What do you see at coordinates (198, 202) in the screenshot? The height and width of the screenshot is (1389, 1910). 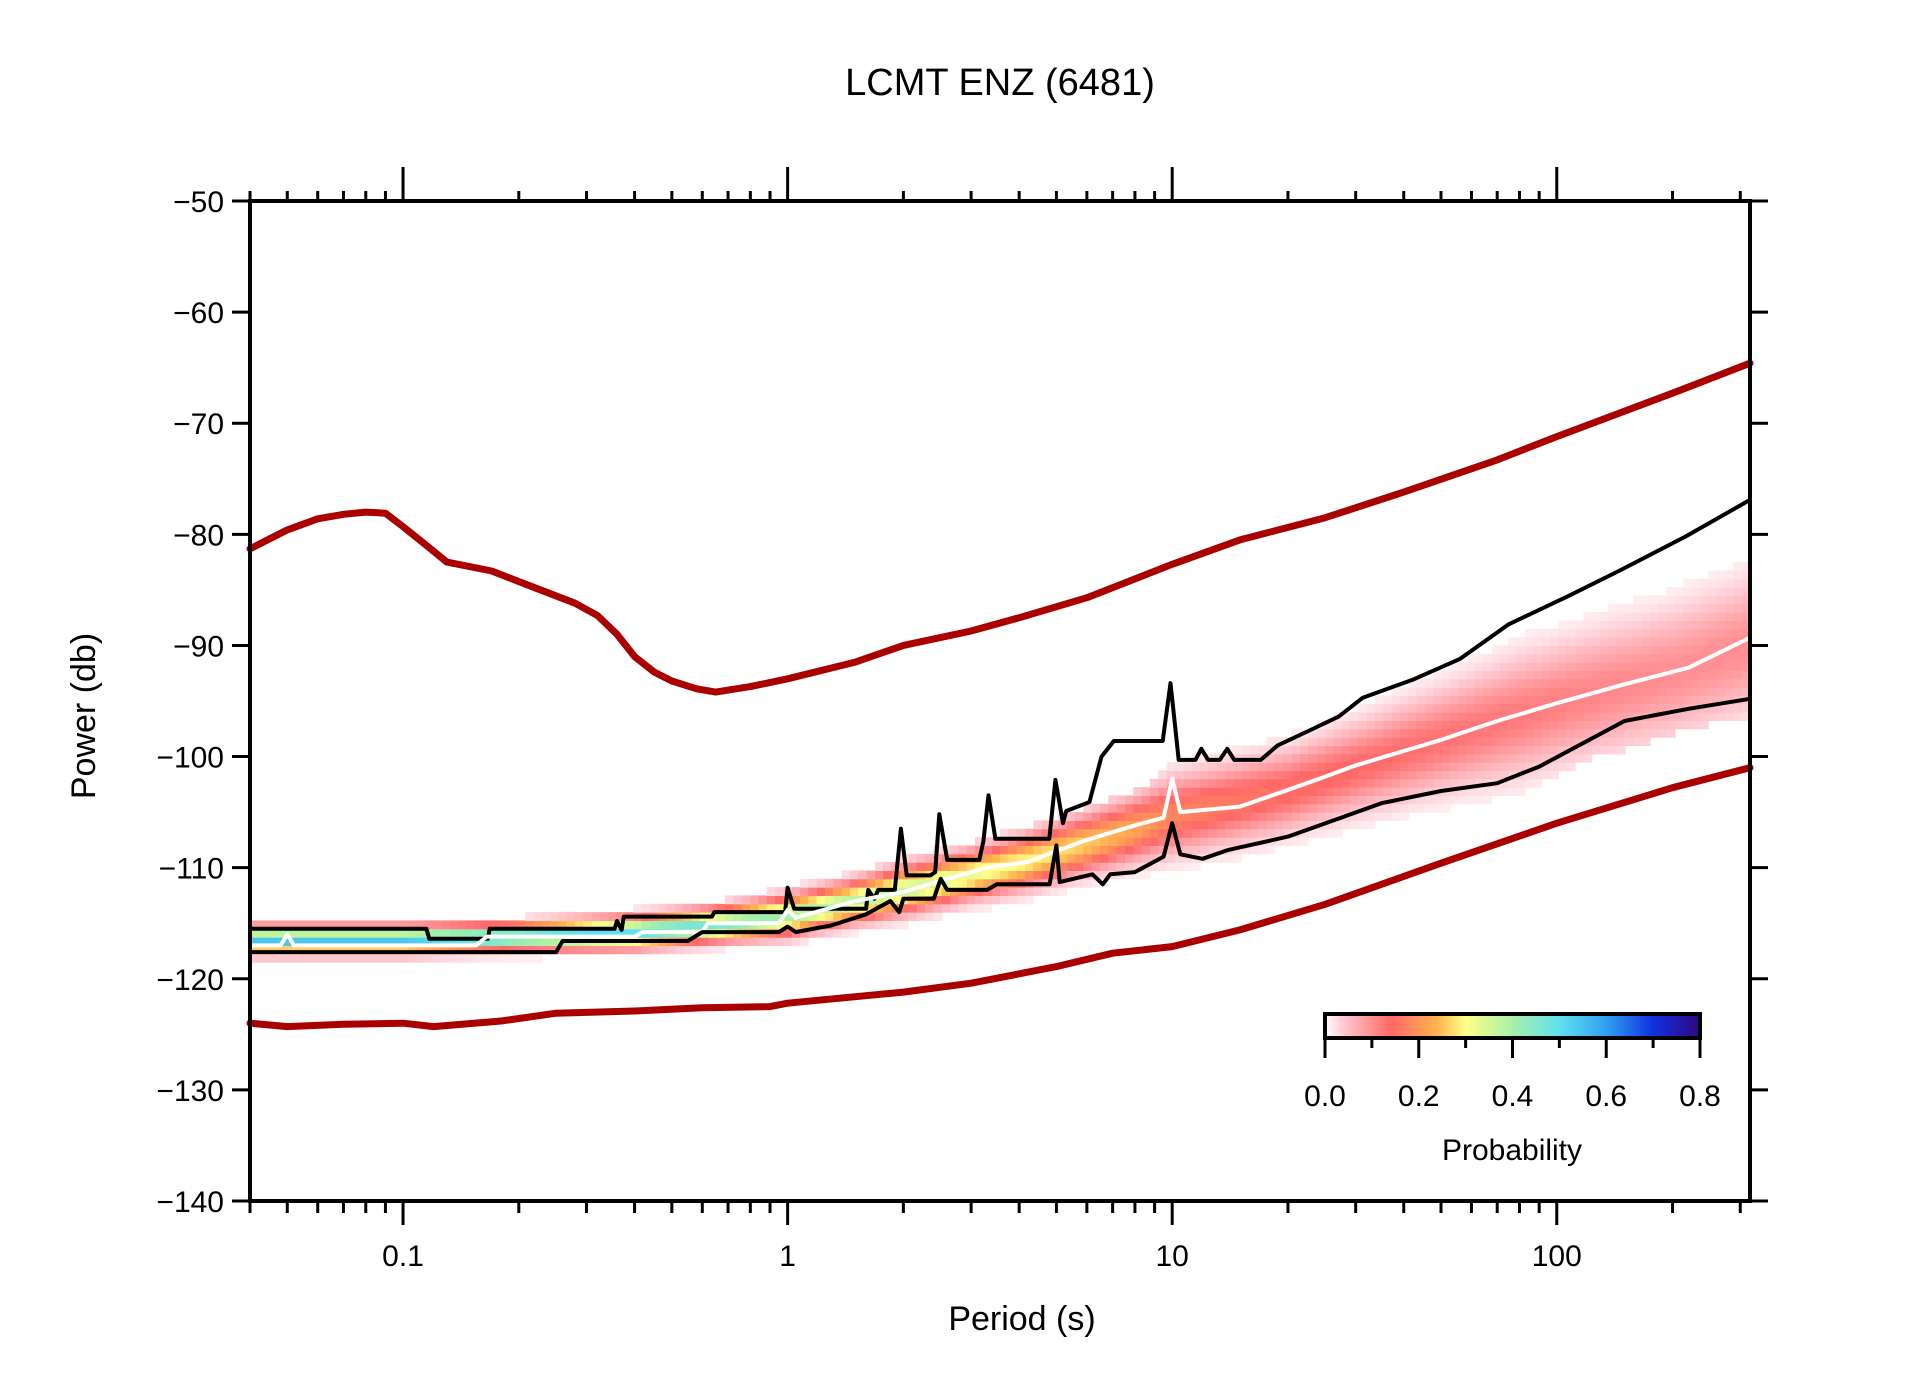 I see `y-tick-label: −50` at bounding box center [198, 202].